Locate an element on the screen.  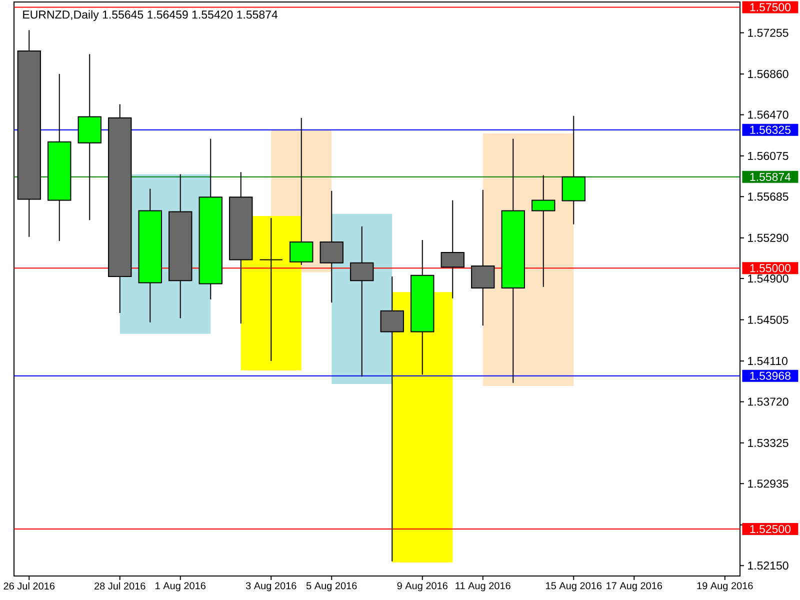
x-tick-label: 17 Aug 2016 is located at coordinates (634, 587).